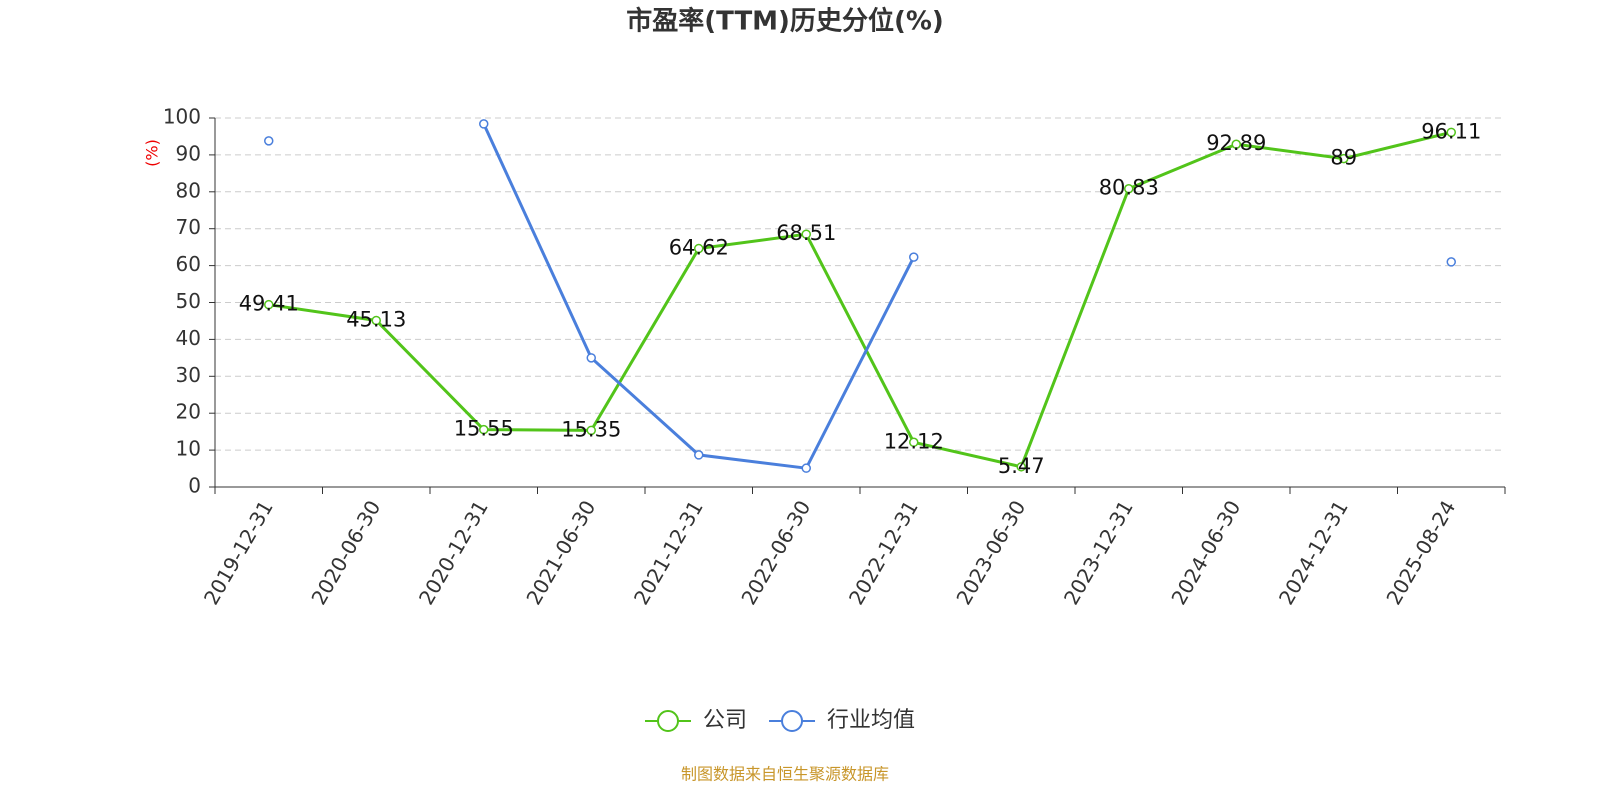 The width and height of the screenshot is (1600, 800). I want to click on data-label: 5.47, so click(1021, 466).